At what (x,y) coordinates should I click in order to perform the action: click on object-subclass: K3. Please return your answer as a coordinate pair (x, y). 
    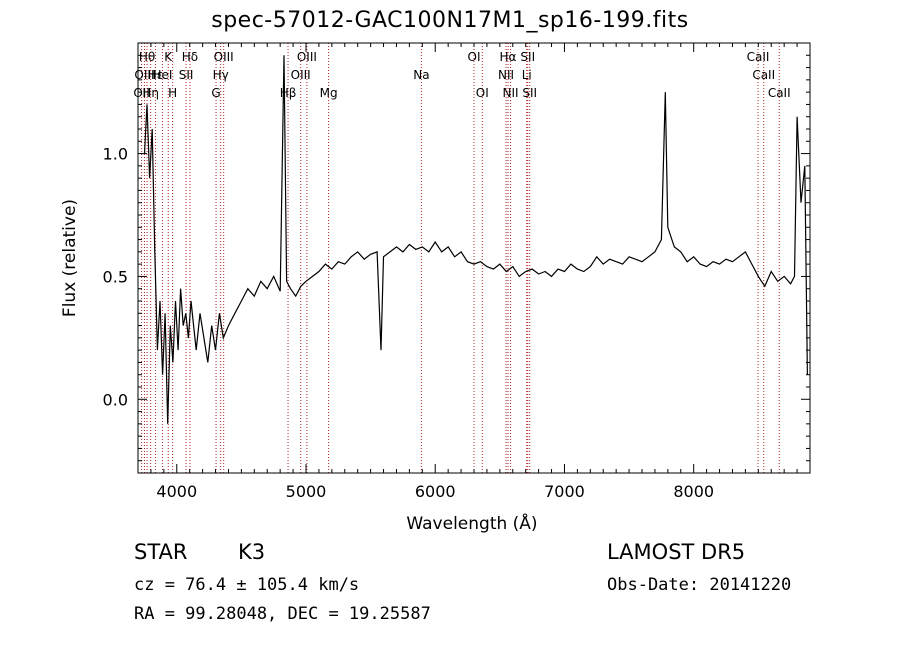
    Looking at the image, I should click on (252, 552).